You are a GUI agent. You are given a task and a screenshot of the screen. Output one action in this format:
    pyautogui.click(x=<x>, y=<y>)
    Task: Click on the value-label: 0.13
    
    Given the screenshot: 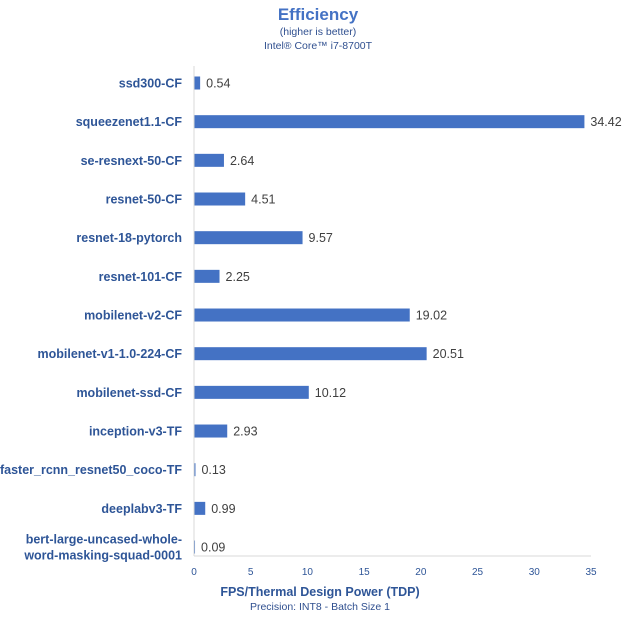 What is the action you would take?
    pyautogui.click(x=213, y=470)
    